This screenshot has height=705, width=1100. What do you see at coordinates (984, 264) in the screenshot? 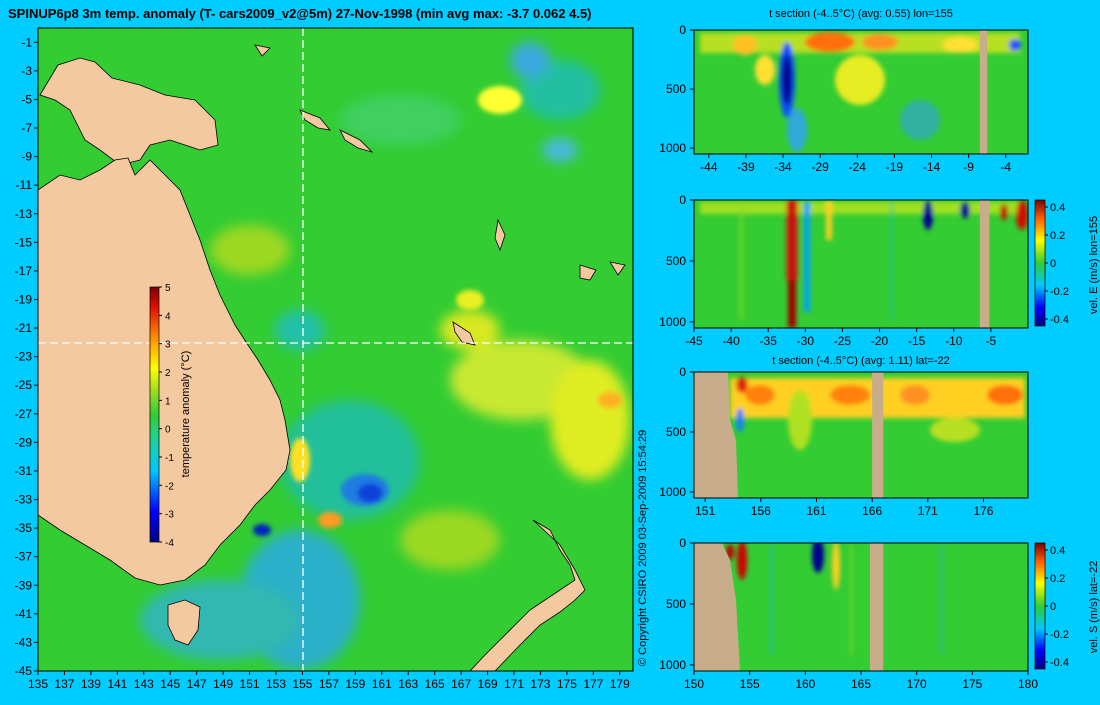
I see `land-column` at bounding box center [984, 264].